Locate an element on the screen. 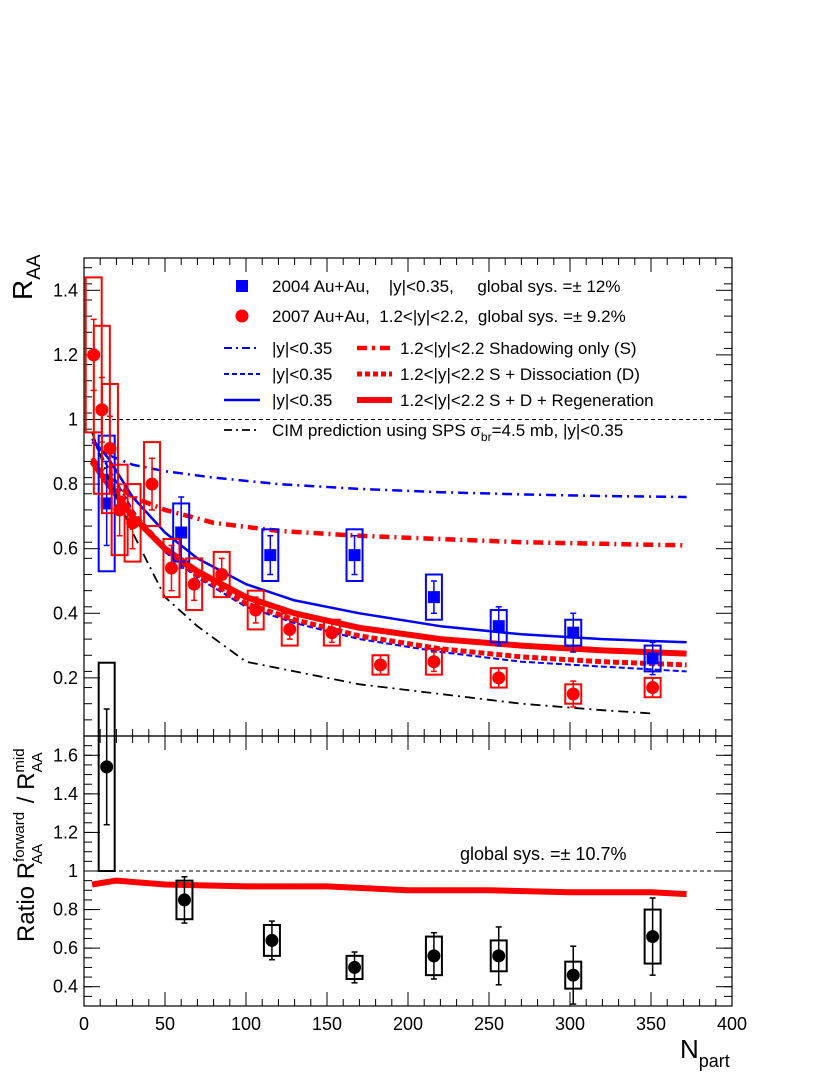 The height and width of the screenshot is (1075, 830). top-y-axis-label: RAA is located at coordinates (26, 277).